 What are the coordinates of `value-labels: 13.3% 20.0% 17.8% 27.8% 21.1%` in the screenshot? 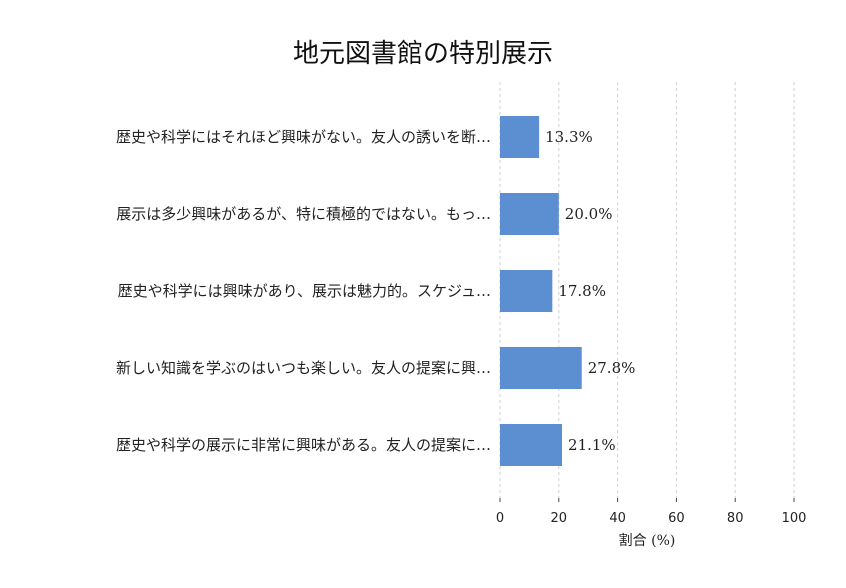 It's located at (590, 291).